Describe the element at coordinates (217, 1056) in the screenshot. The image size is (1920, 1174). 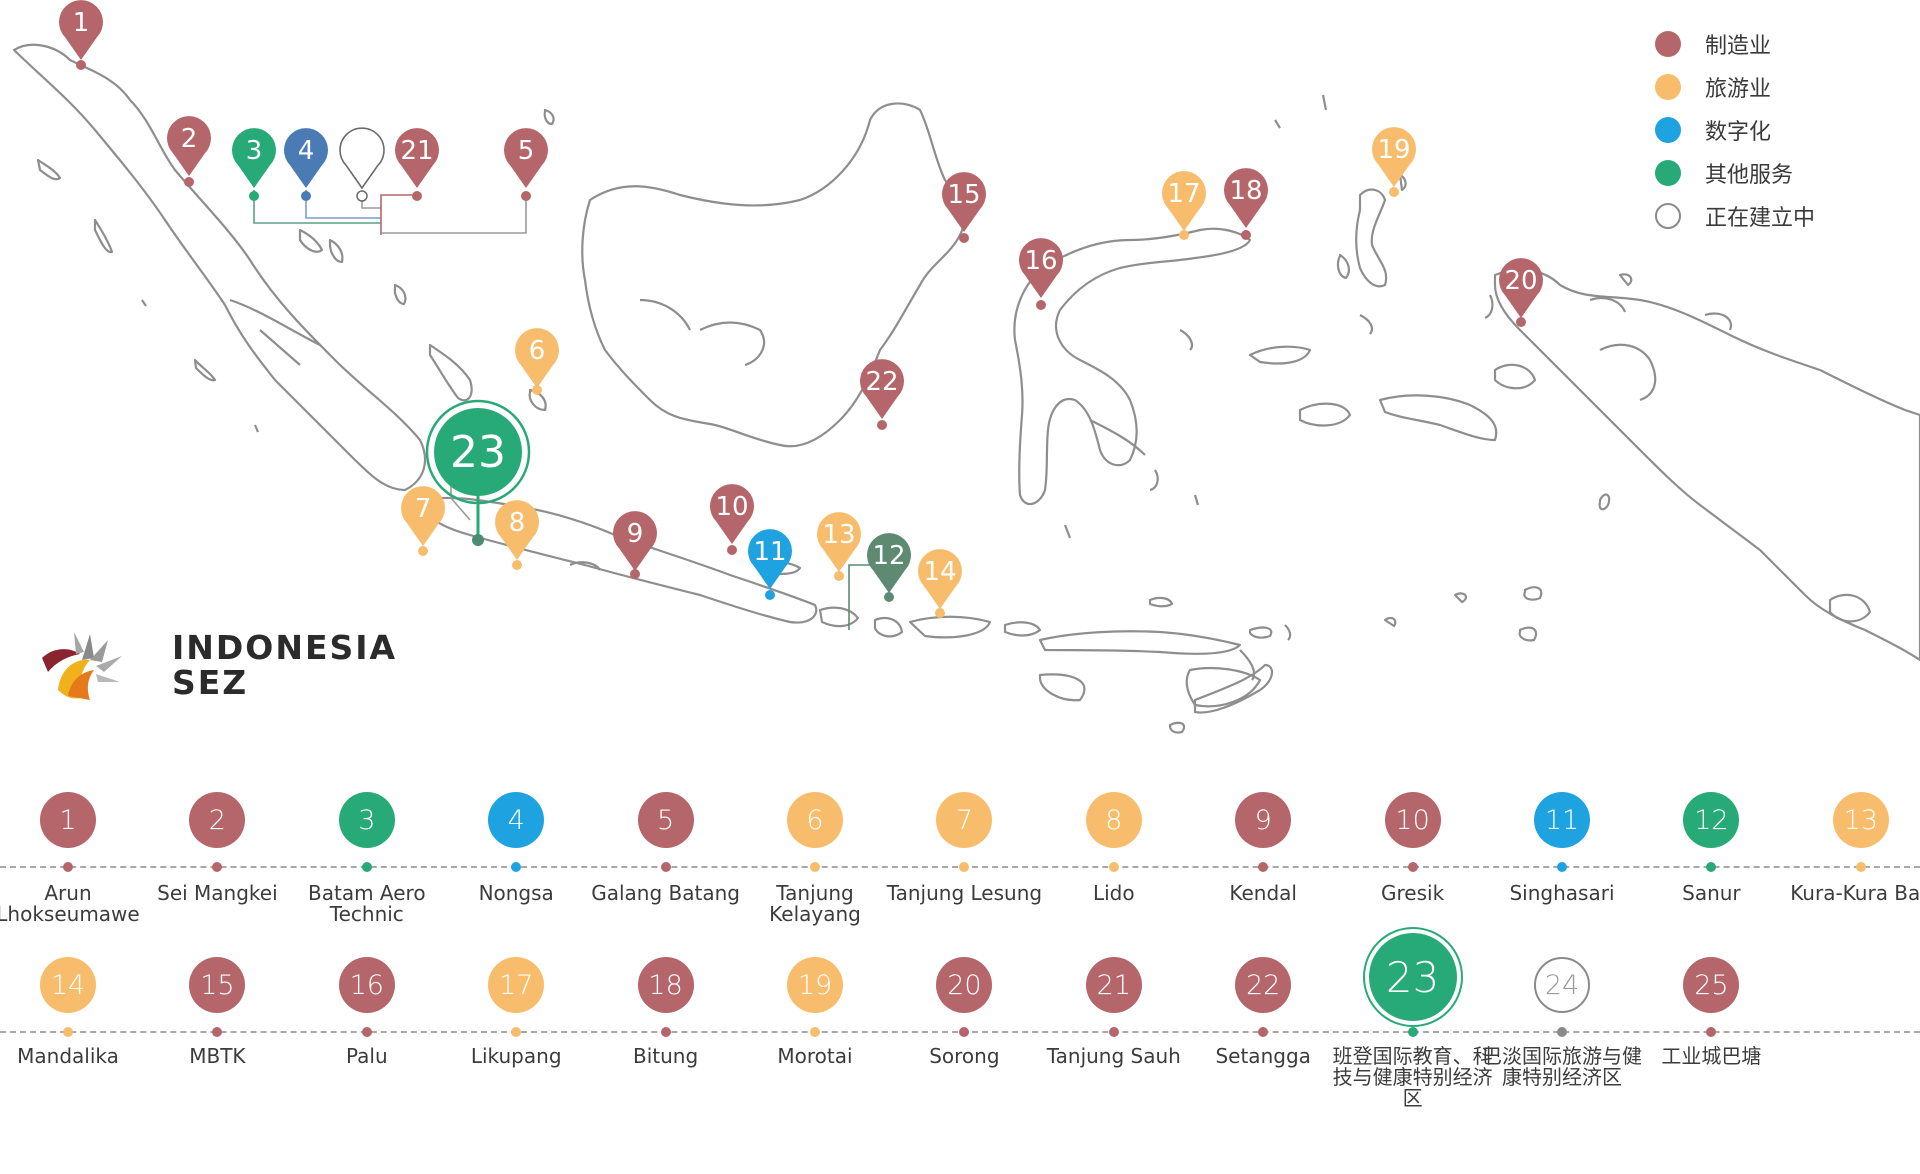
I see `zone-name: MBTK` at that location.